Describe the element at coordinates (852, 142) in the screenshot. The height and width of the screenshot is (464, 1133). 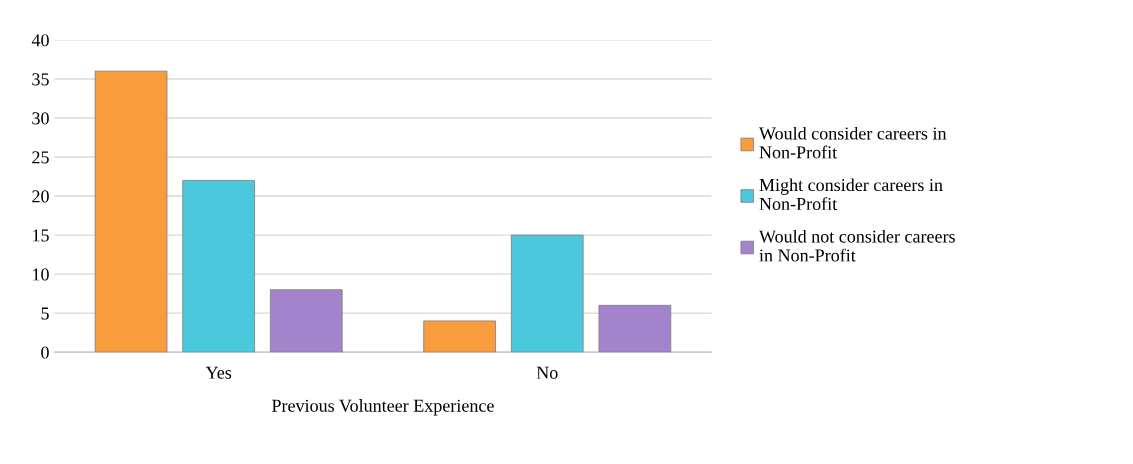
I see `legend-label: Would consider careers in Non-Profit` at that location.